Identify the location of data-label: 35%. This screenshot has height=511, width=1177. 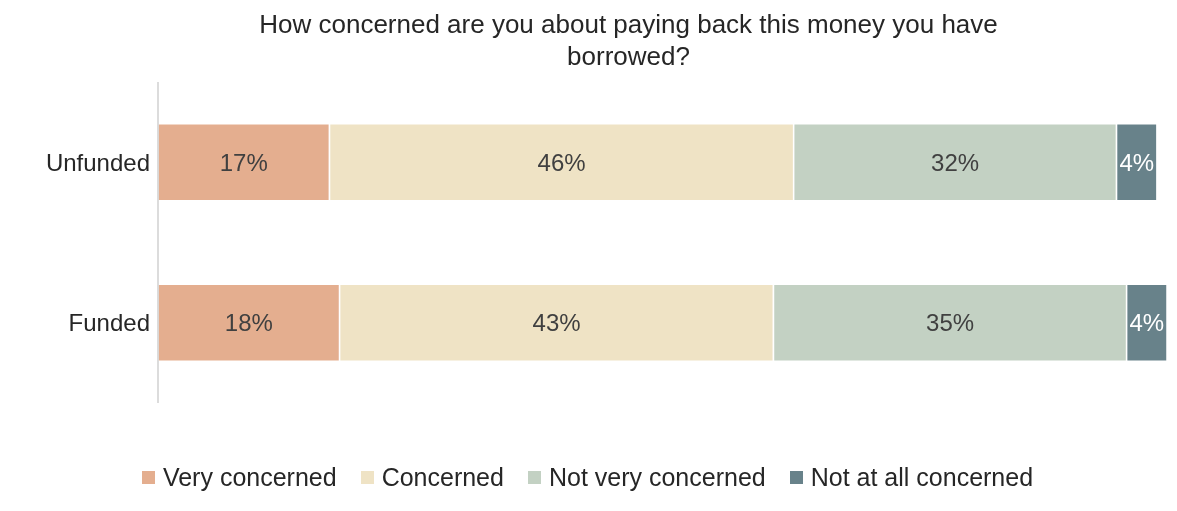
(950, 323).